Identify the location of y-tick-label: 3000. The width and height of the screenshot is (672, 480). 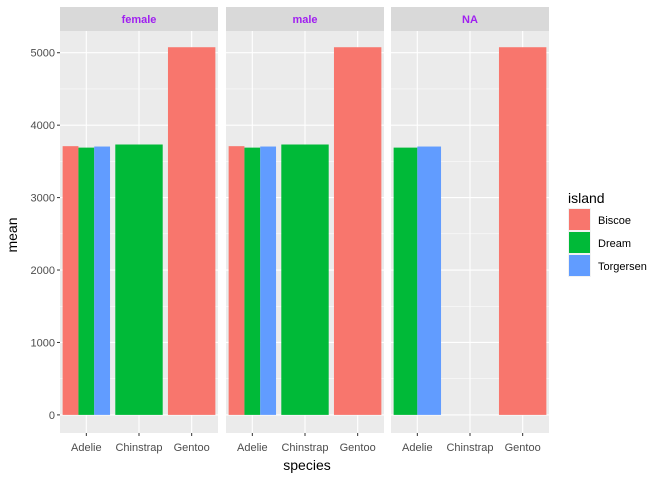
(43, 199).